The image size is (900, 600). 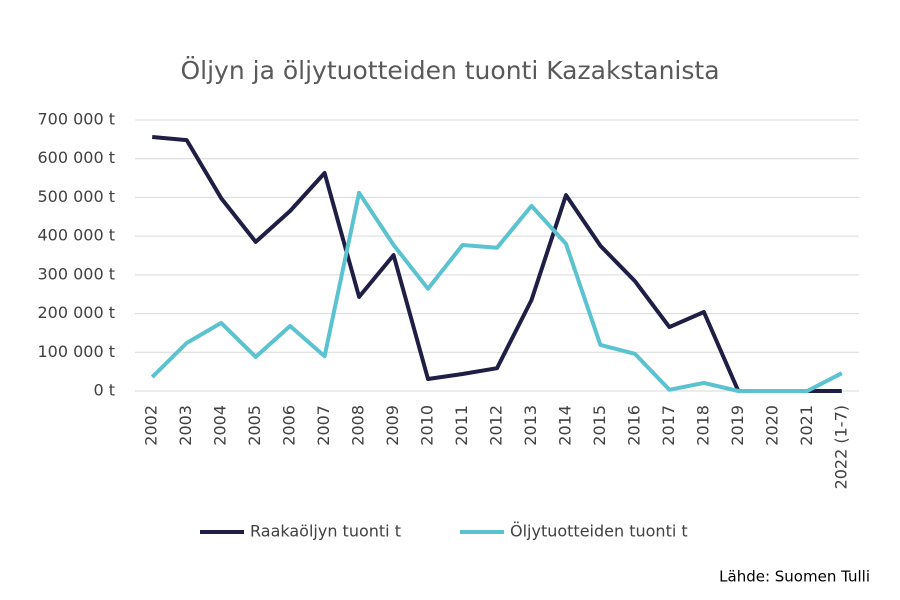 What do you see at coordinates (323, 425) in the screenshot?
I see `x-tick-label: 2007` at bounding box center [323, 425].